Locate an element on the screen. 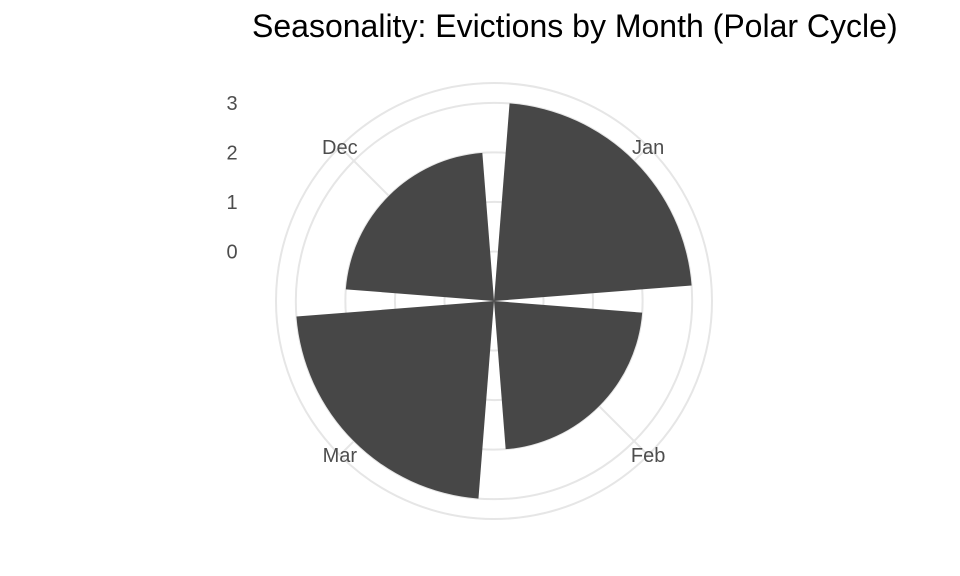 Image resolution: width=960 pixels, height=576 pixels. month-label-jan: Jan is located at coordinates (648, 148).